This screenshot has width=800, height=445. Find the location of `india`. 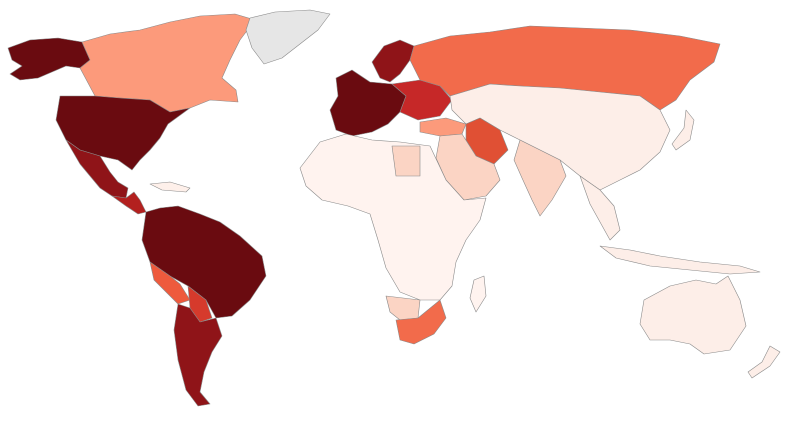

india is located at coordinates (540, 178).